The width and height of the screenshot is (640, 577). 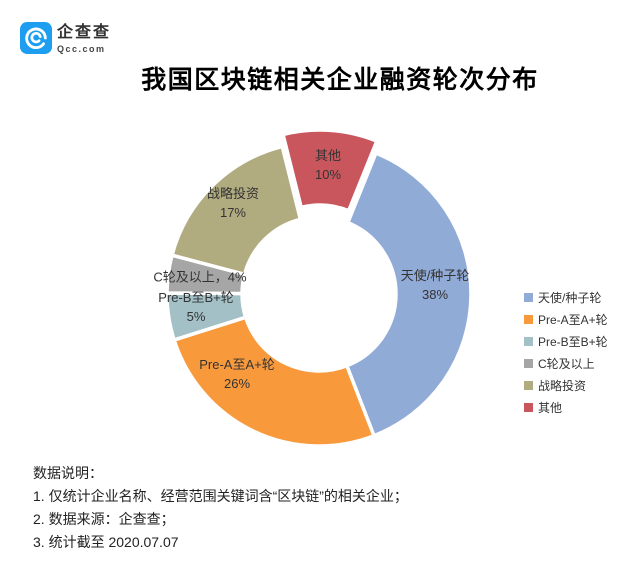 What do you see at coordinates (566, 407) in the screenshot?
I see `legend-item-5: 其他` at bounding box center [566, 407].